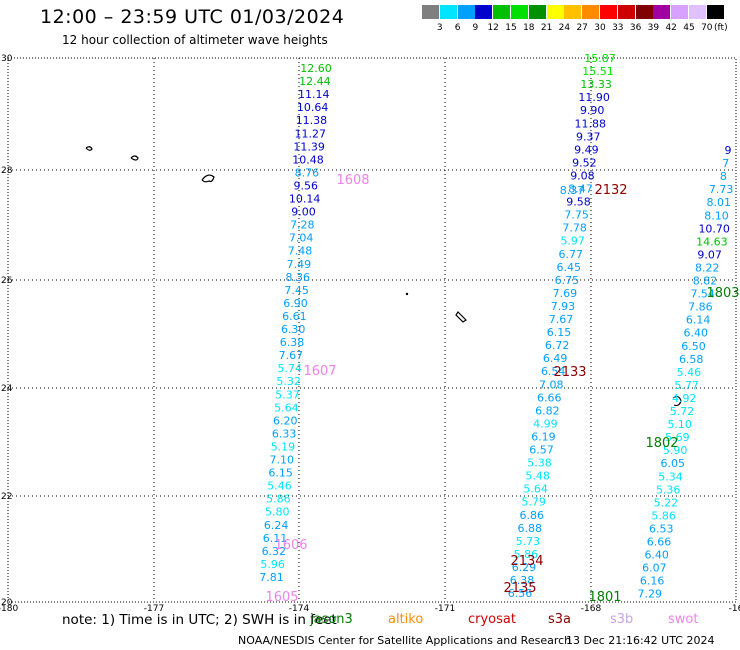 This screenshot has width=740, height=650. I want to click on lon-tick-label: -180, so click(9, 609).